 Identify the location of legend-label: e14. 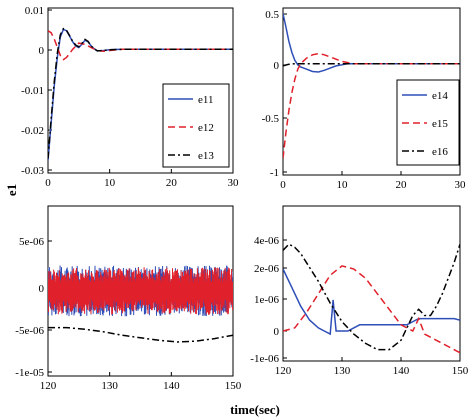
(440, 96).